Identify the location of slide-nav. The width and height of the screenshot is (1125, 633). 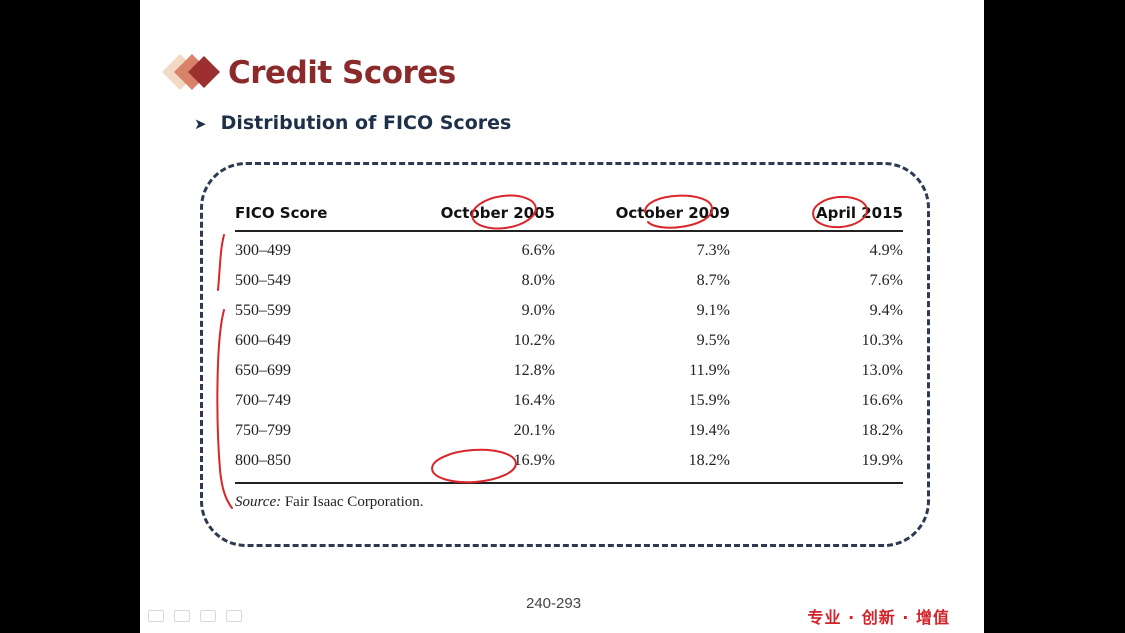
(195, 616).